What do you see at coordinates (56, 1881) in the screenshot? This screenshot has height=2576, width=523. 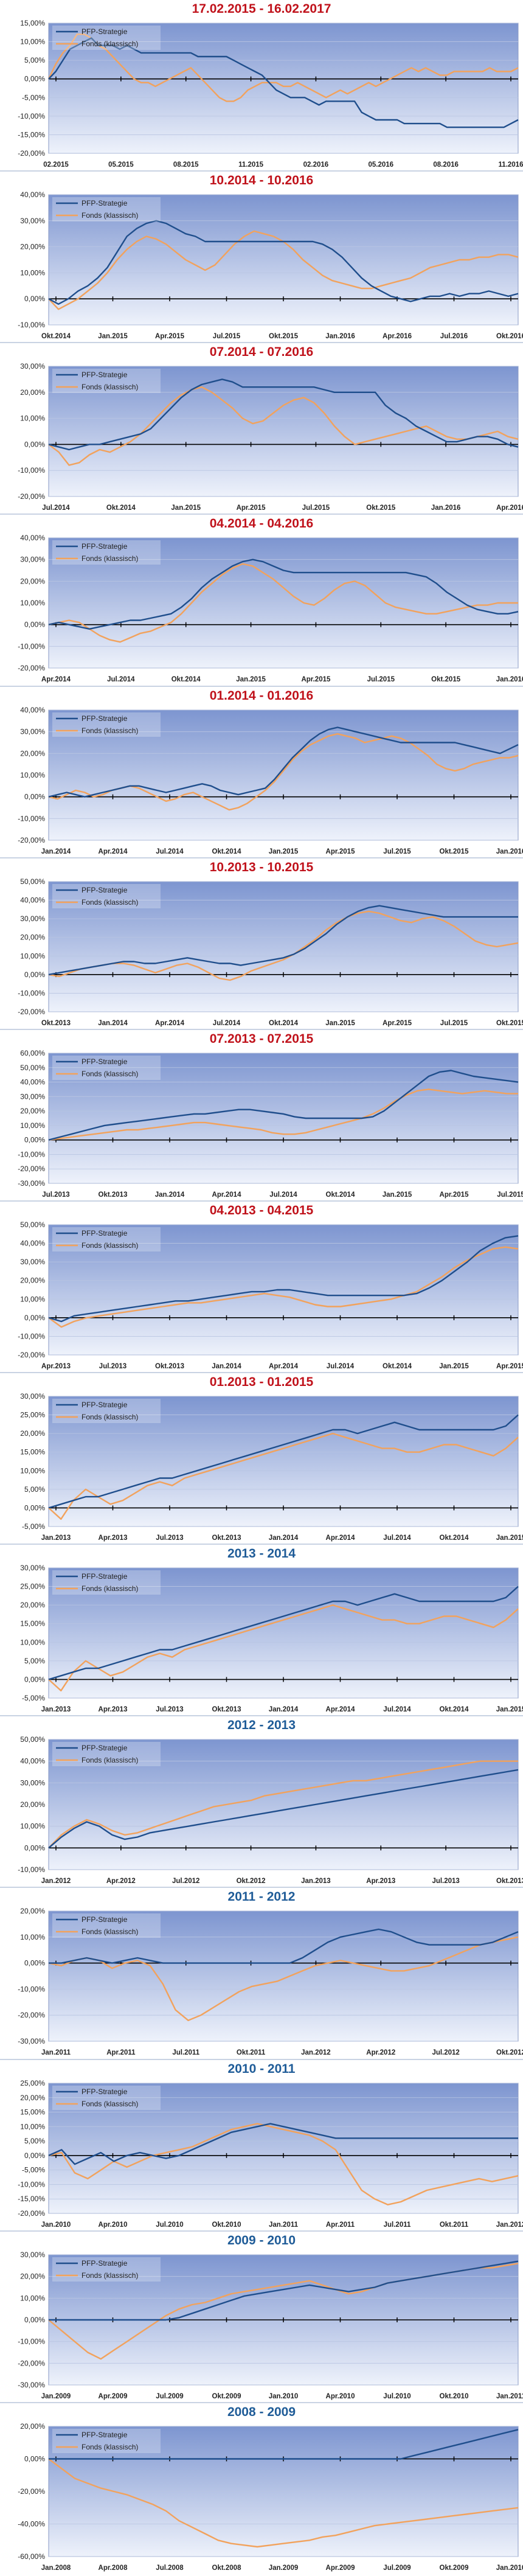 I see `x-tick-label: Jan.2012` at bounding box center [56, 1881].